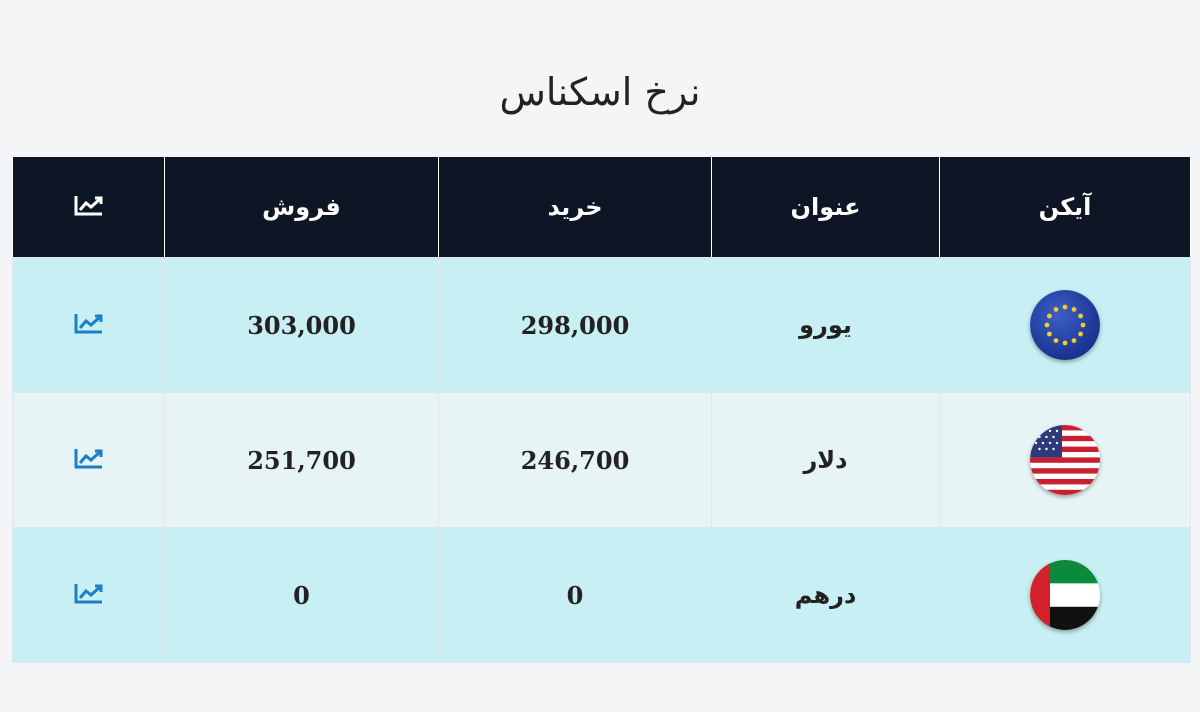 The image size is (1200, 712). What do you see at coordinates (301, 595) in the screenshot?
I see `sell-value: 0` at bounding box center [301, 595].